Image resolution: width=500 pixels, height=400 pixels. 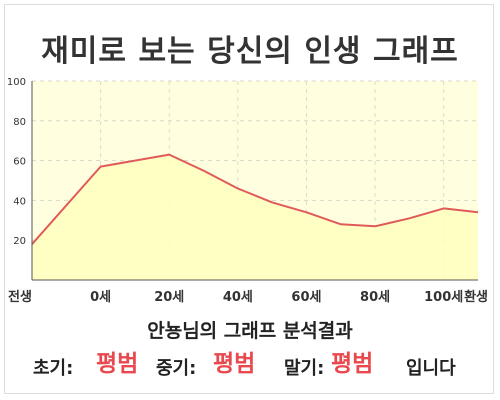 I want to click on x-tick-labels: 전생 0세 20세 40세 60세 80세 100세 환생, so click(x=248, y=297).